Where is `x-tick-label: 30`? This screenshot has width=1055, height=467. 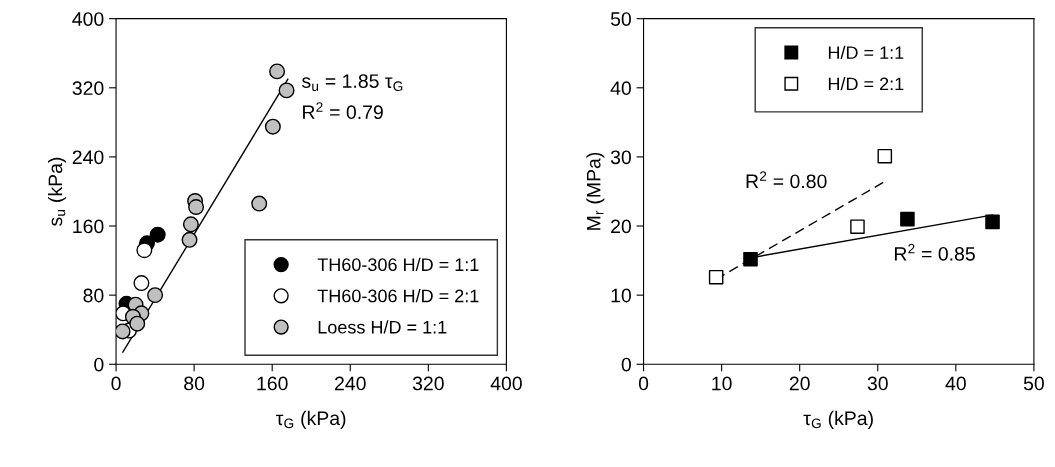 x-tick-label: 30 is located at coordinates (877, 383).